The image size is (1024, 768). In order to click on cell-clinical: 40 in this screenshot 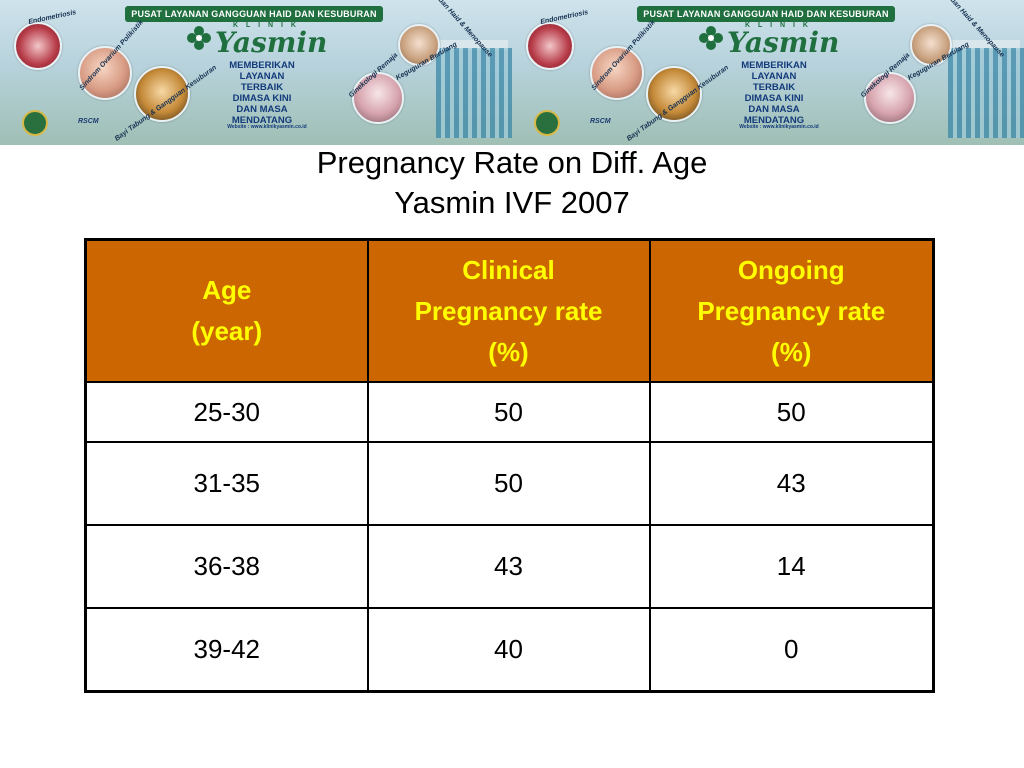, I will do `click(508, 650)`.